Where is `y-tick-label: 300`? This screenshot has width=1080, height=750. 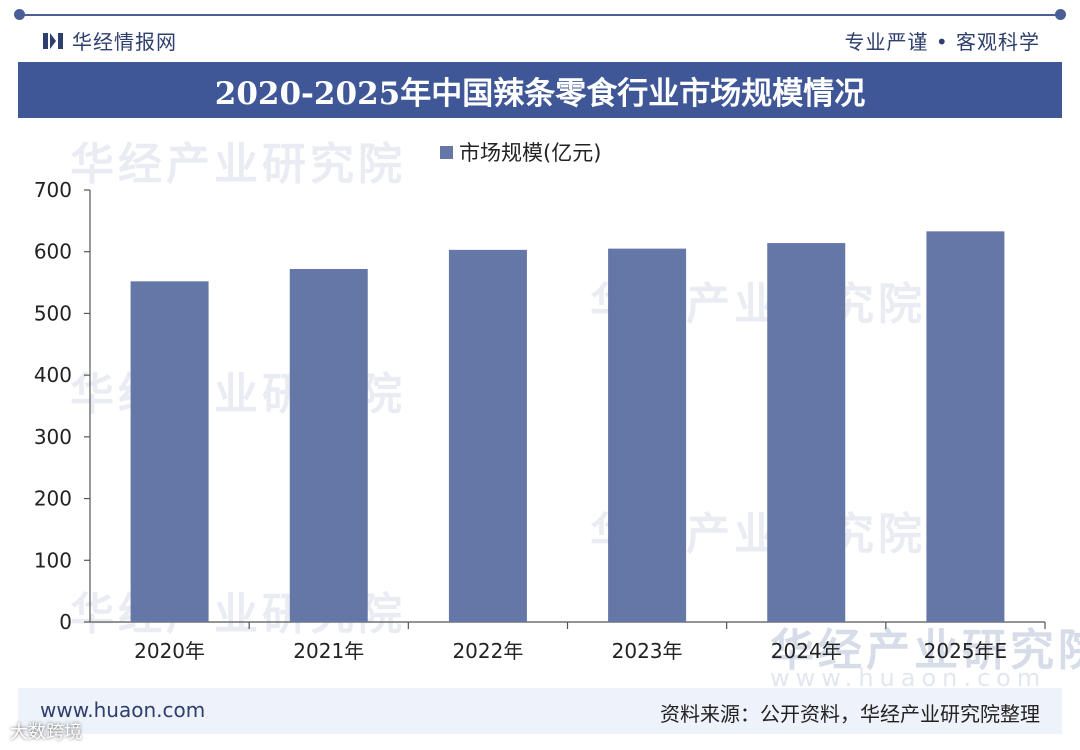
y-tick-label: 300 is located at coordinates (53, 437).